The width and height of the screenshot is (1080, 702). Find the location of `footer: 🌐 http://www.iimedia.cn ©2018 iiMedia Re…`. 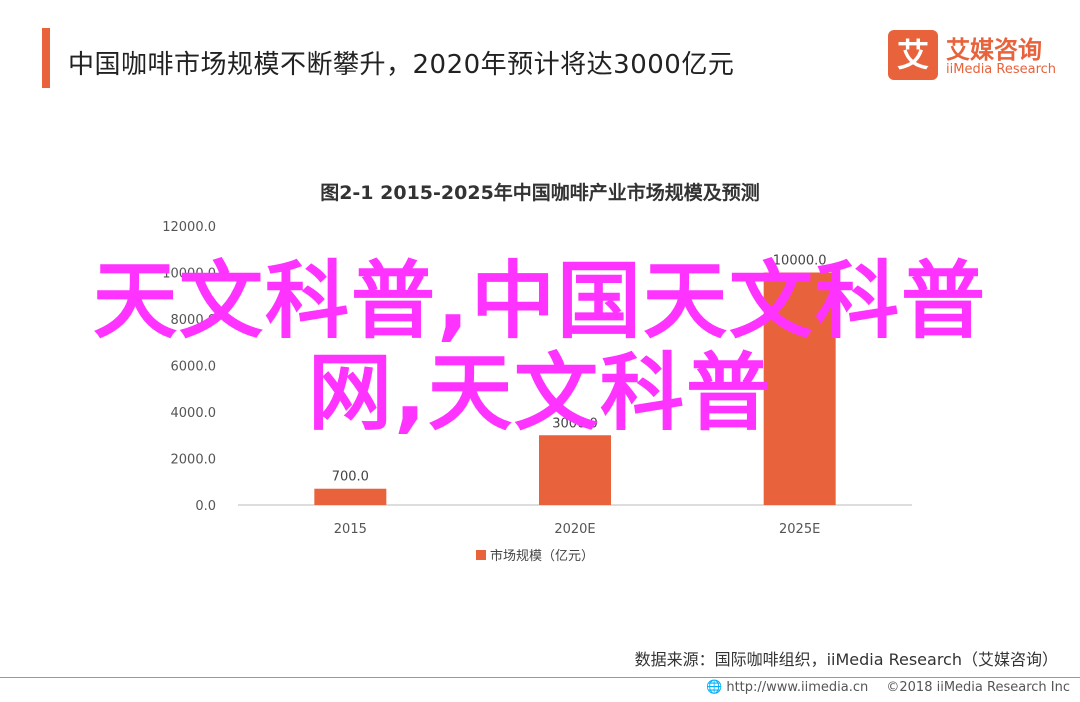

footer: 🌐 http://www.iimedia.cn ©2018 iiMedia Re… is located at coordinates (881, 687).